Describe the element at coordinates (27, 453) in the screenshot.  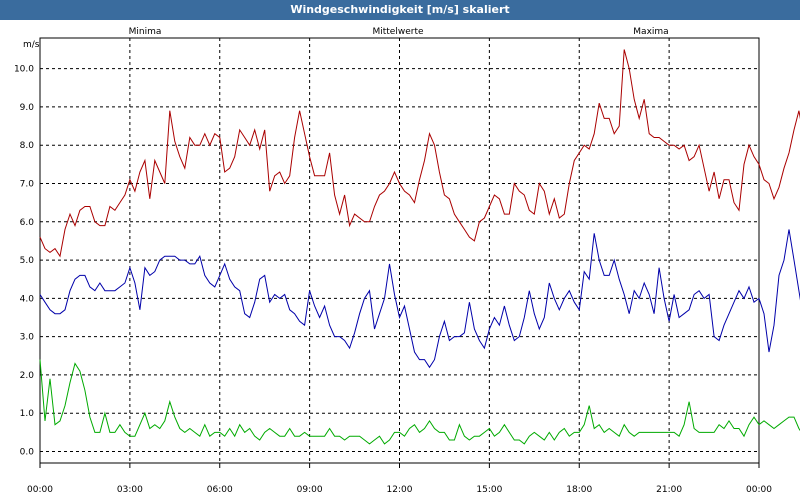
I see `y-tick-label: 0.0` at that location.